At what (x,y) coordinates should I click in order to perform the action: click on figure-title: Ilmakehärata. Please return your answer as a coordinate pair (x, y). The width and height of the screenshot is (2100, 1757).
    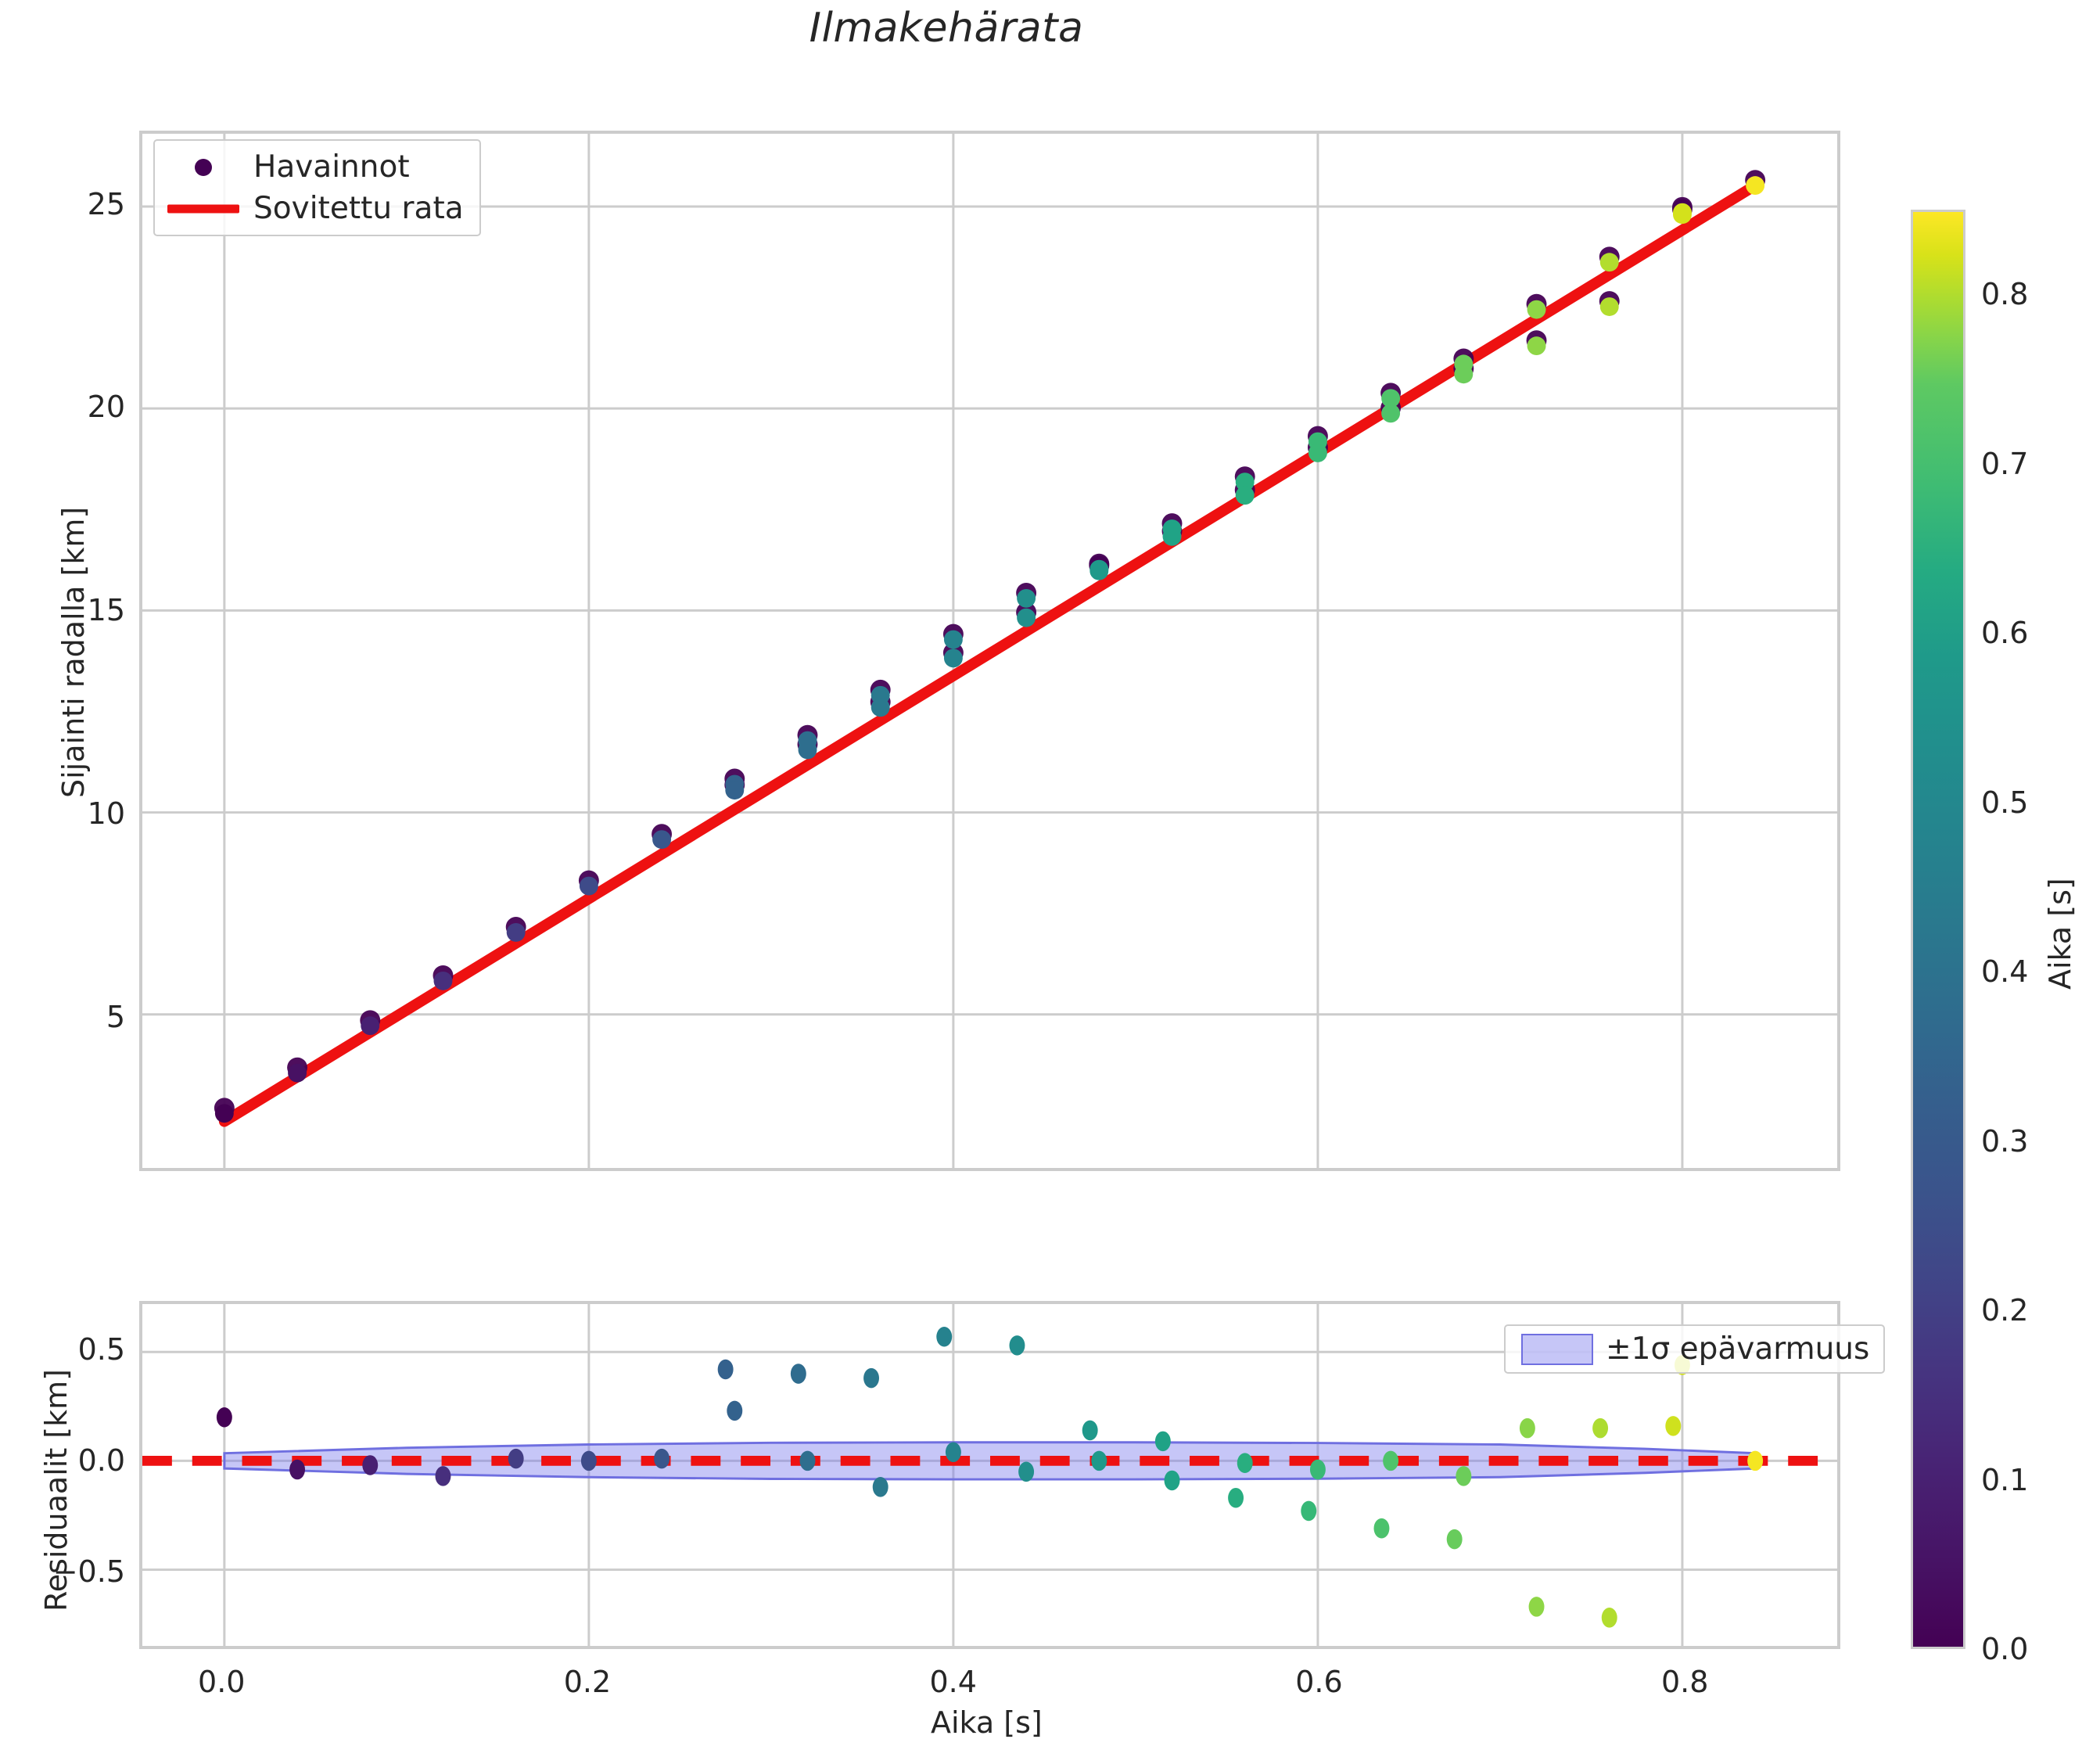
    Looking at the image, I should click on (946, 29).